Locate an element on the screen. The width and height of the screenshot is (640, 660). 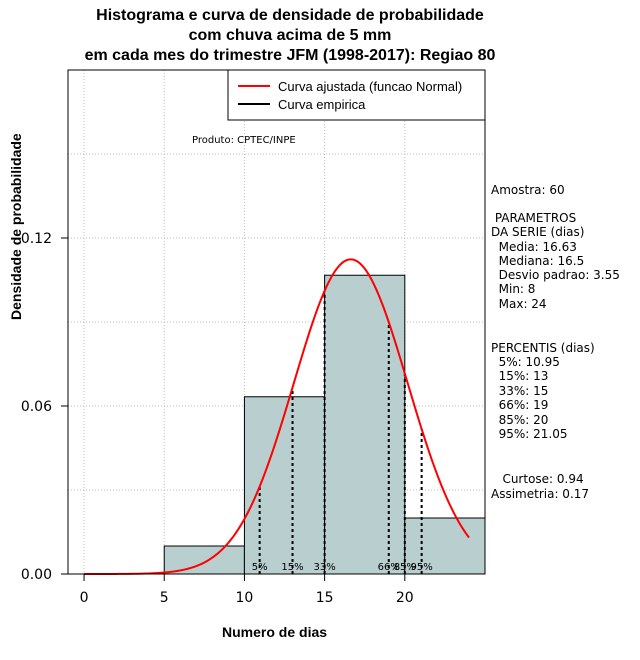
params-title: PARAMETROS is located at coordinates (534, 218).